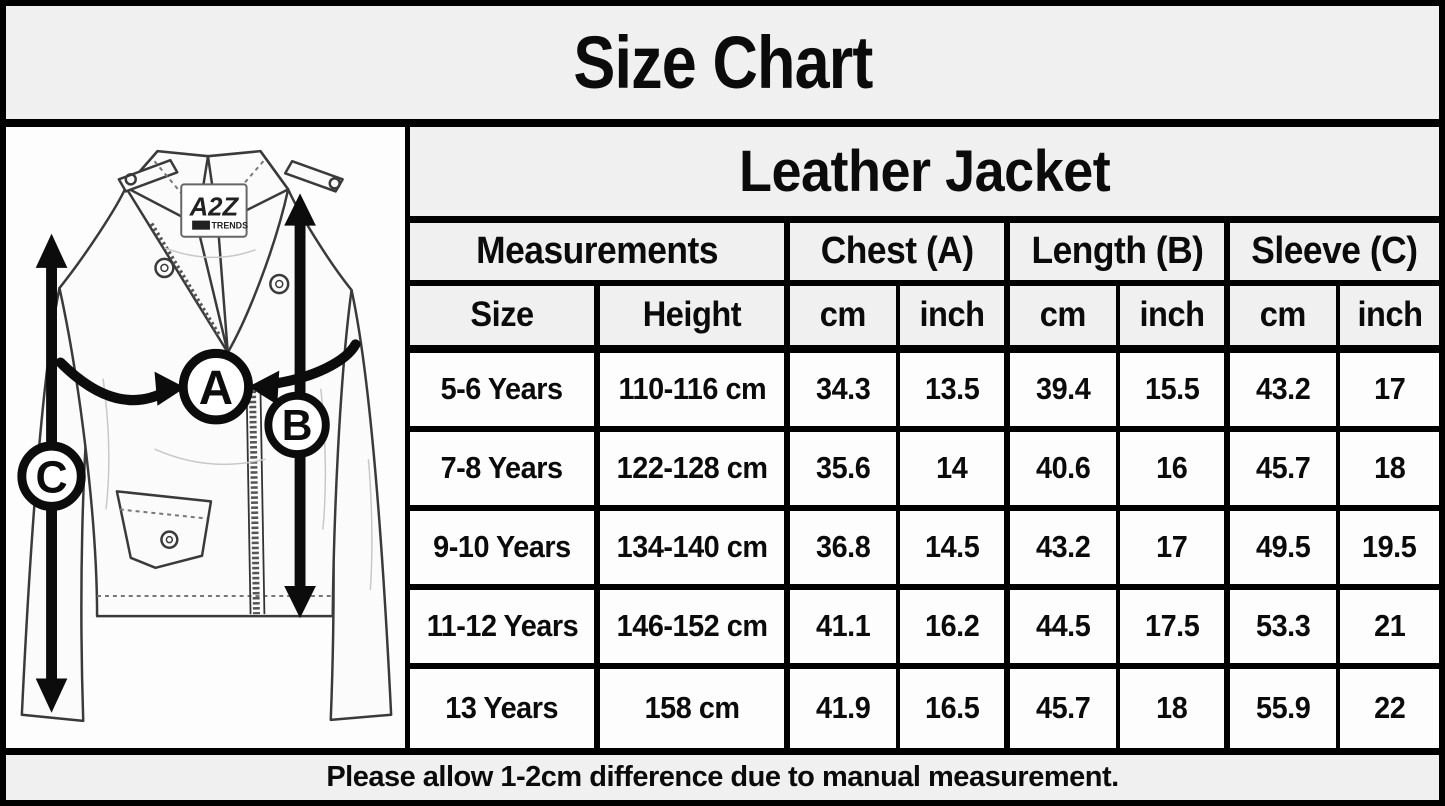 This screenshot has width=1445, height=806. Describe the element at coordinates (505, 708) in the screenshot. I see `table-cell: 13 Years` at that location.